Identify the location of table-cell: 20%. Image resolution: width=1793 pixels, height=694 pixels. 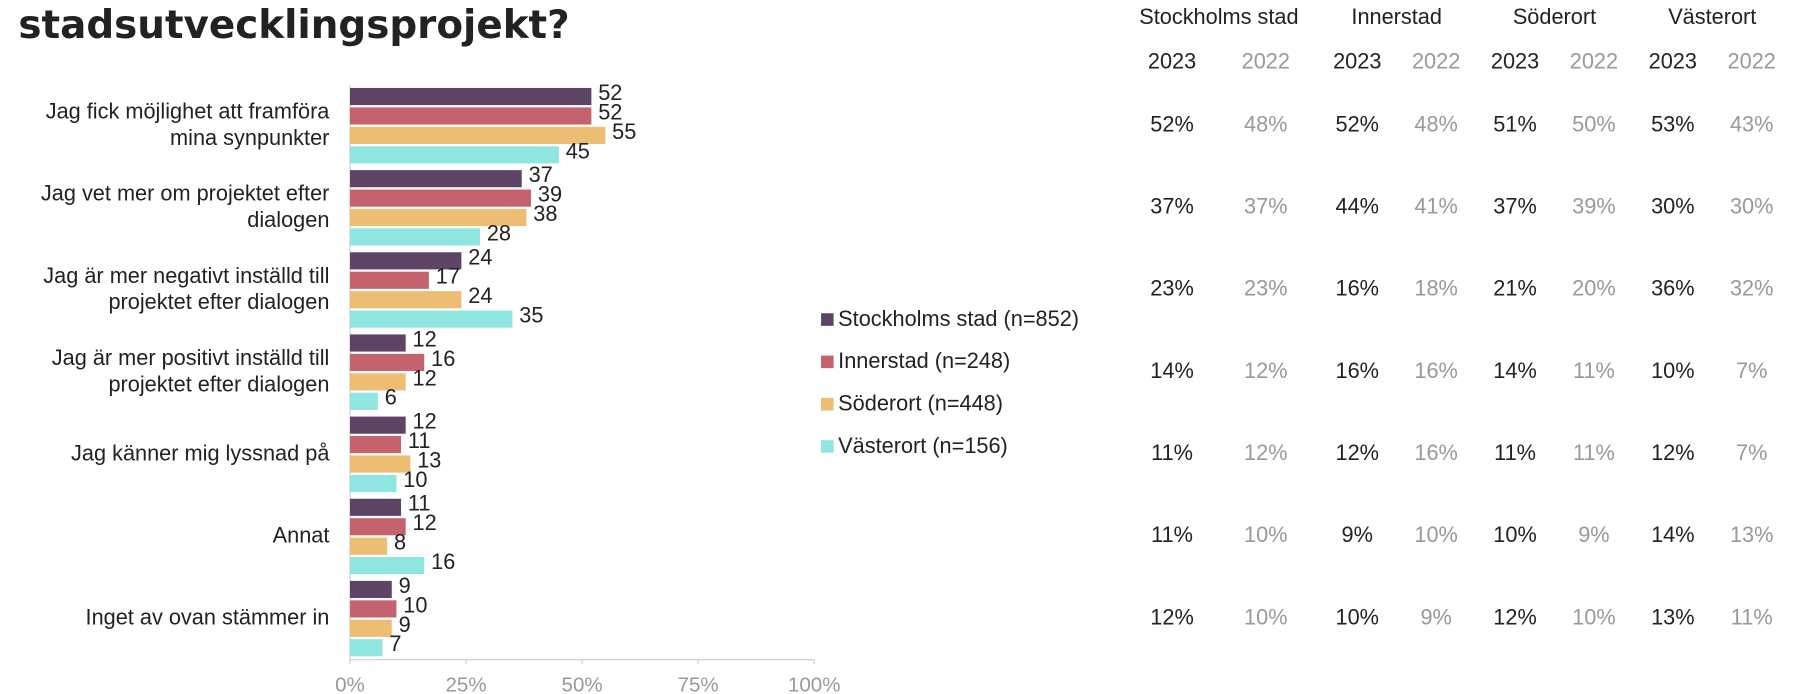
(1593, 288).